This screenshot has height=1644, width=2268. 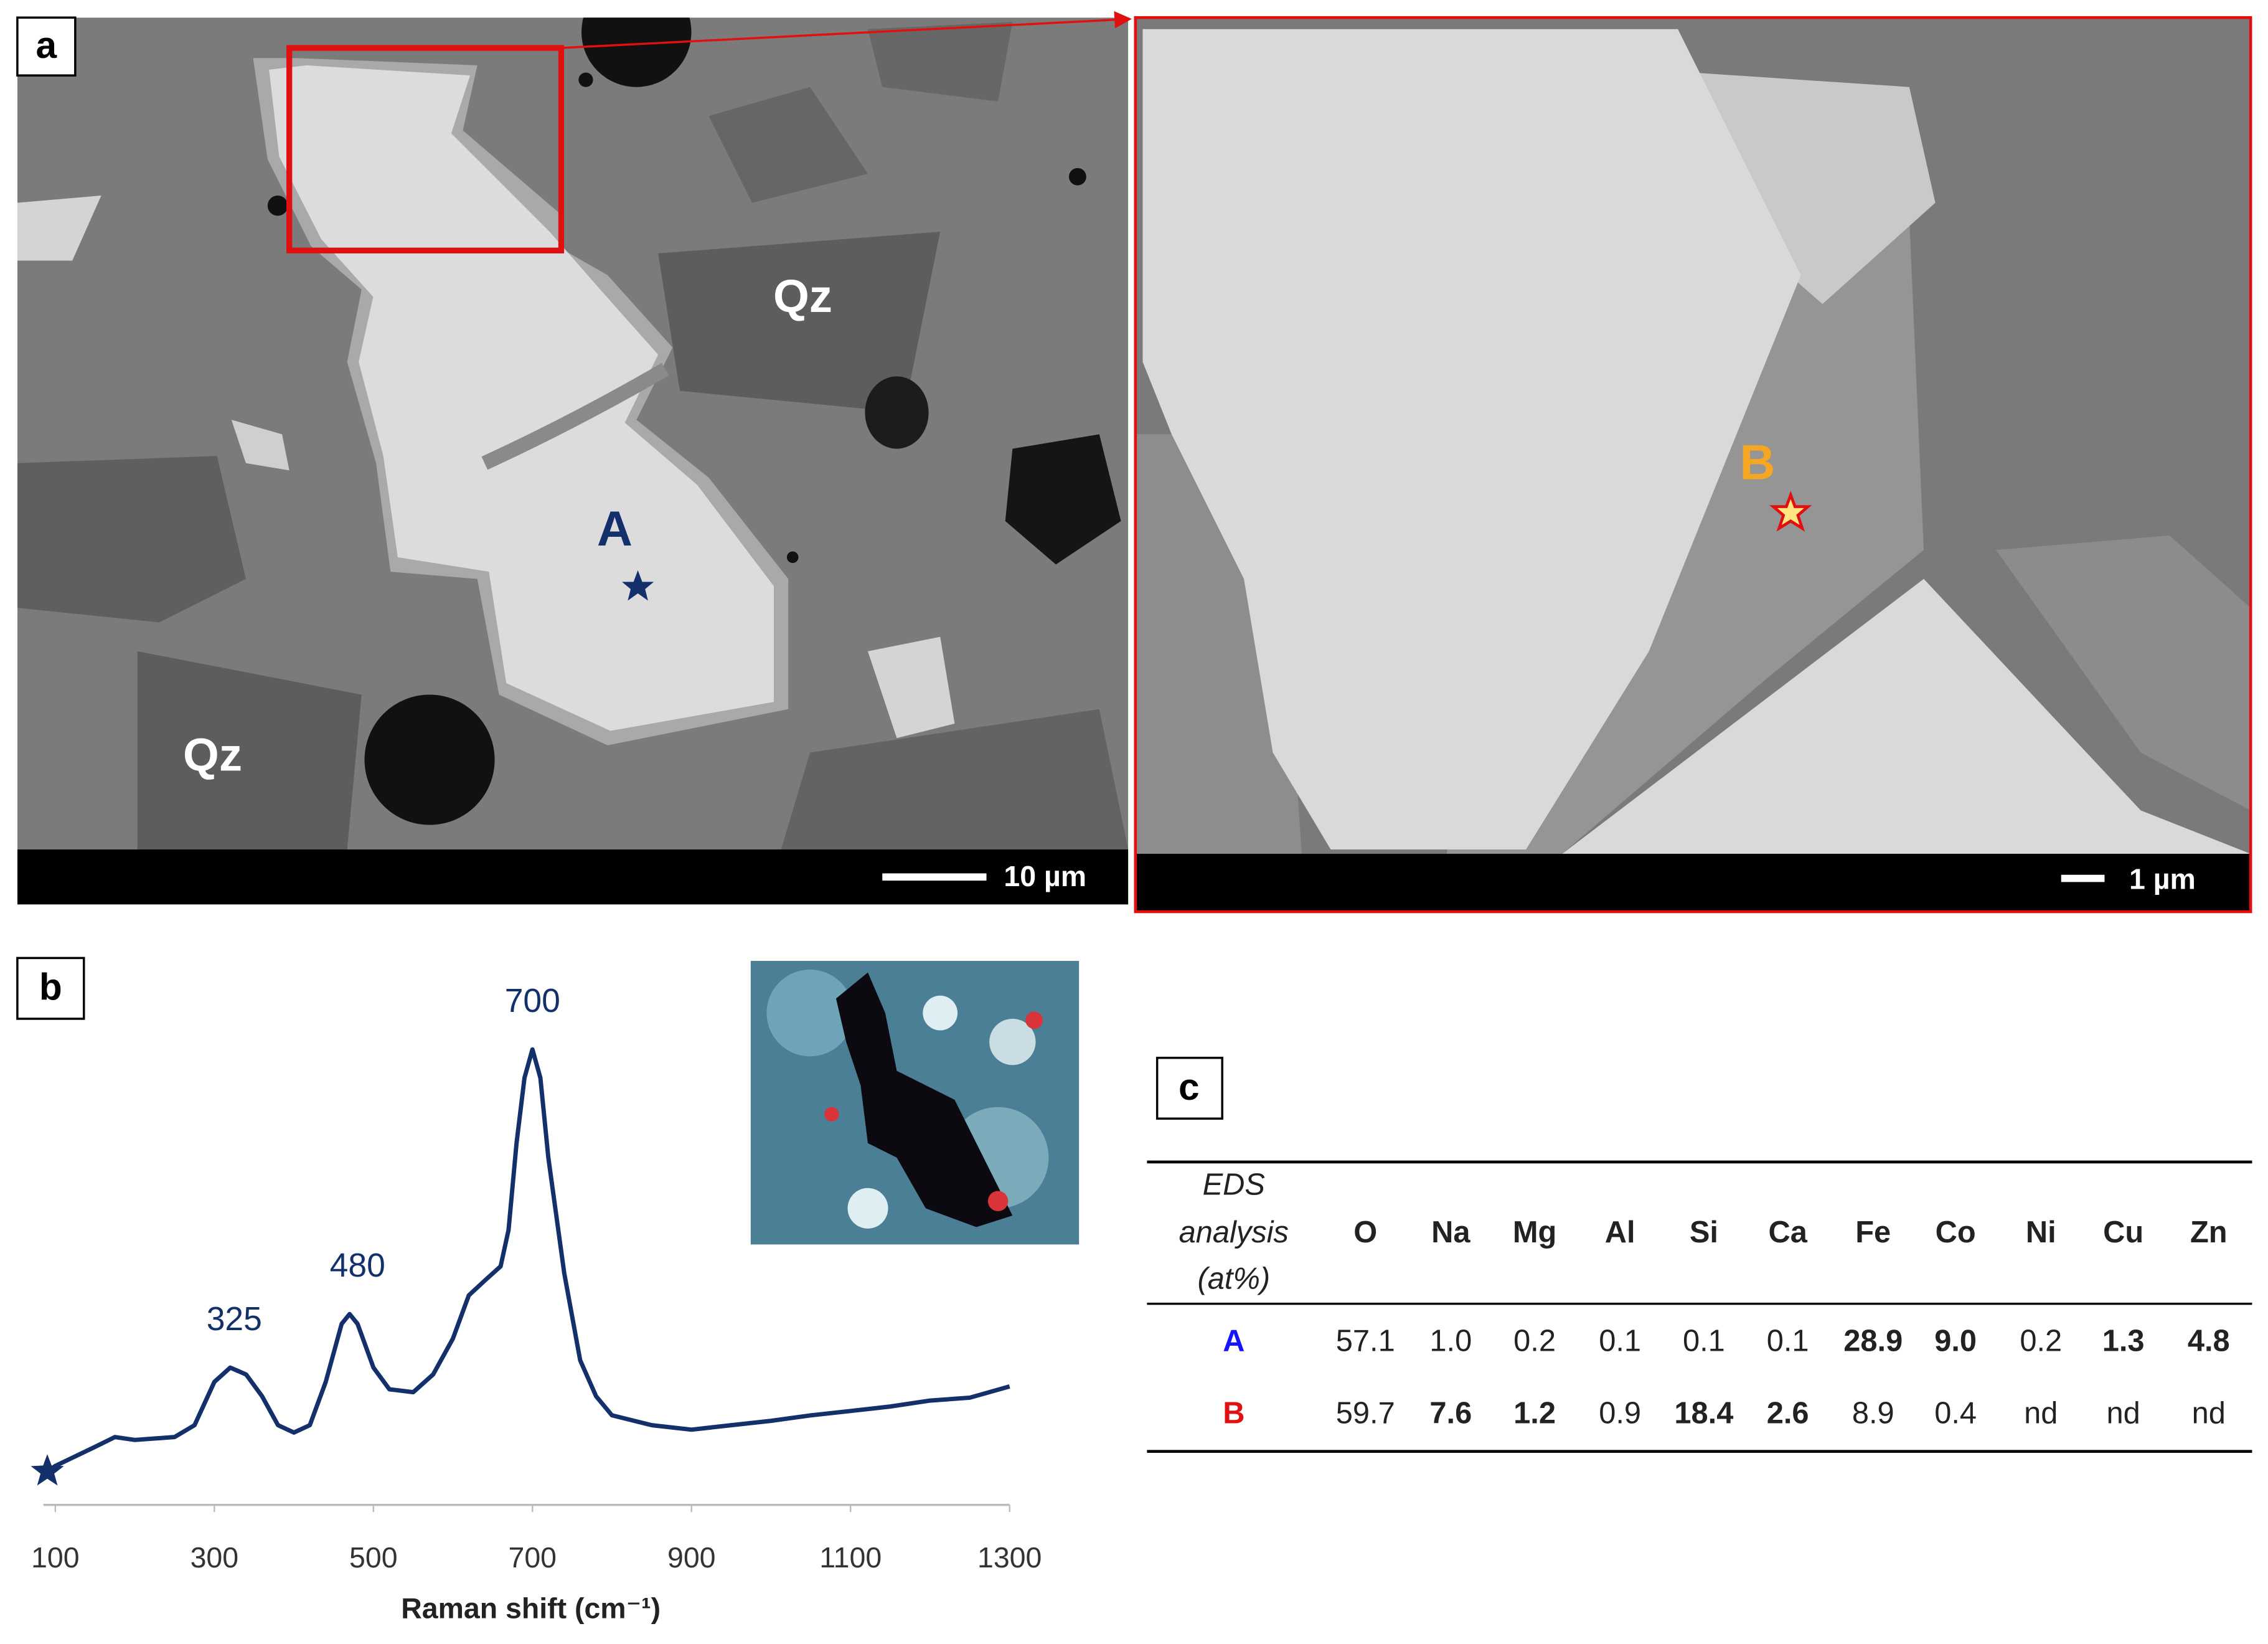 I want to click on panel-label: a, so click(x=47, y=45).